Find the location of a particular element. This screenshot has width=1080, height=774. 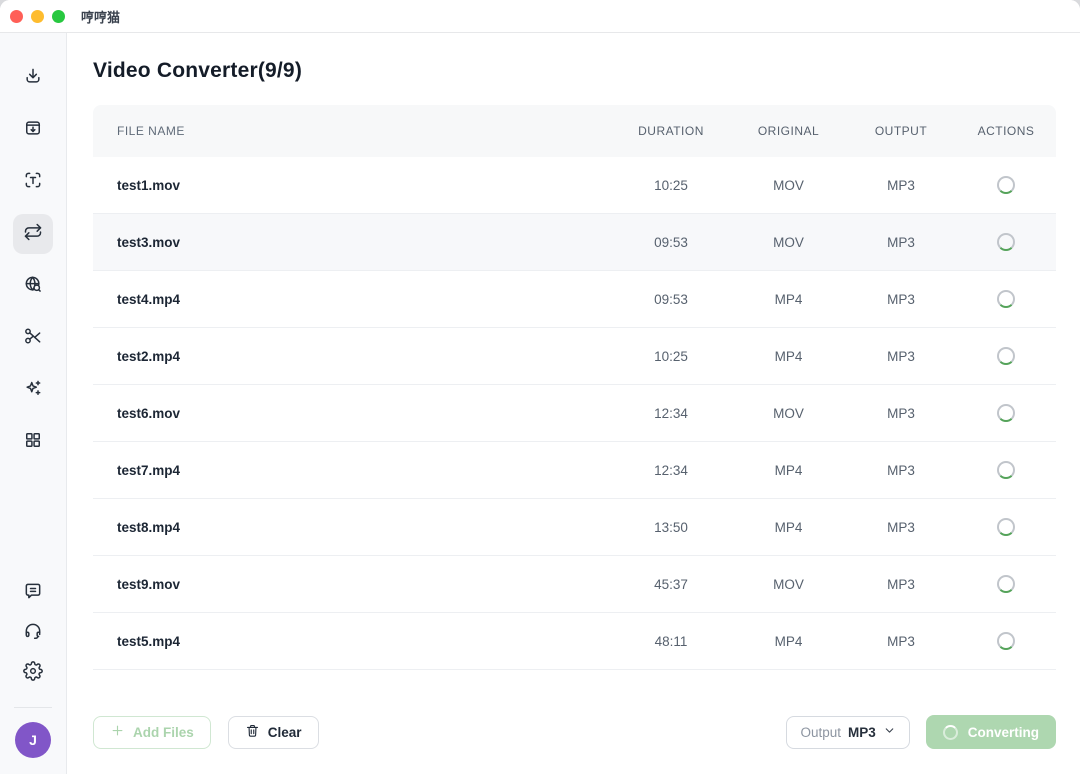

web-search-icon is located at coordinates (33, 286).